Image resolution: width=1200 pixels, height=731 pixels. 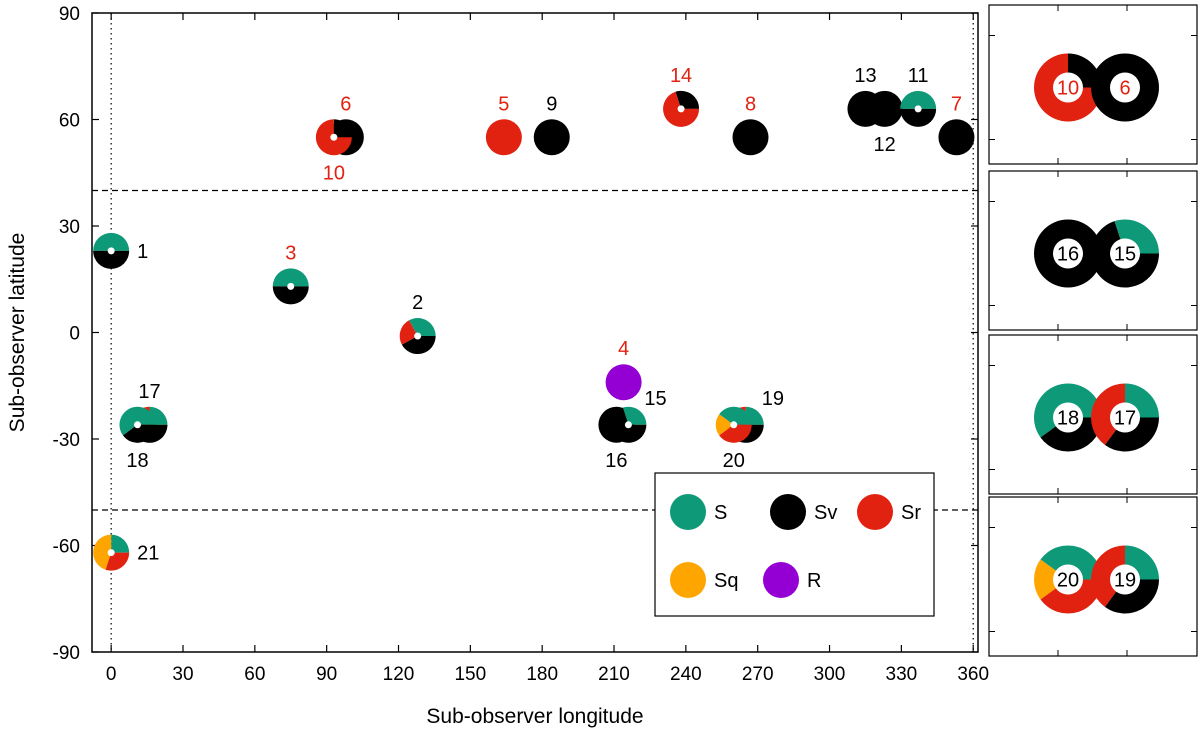 I want to click on point-label-3: 3, so click(x=290, y=253).